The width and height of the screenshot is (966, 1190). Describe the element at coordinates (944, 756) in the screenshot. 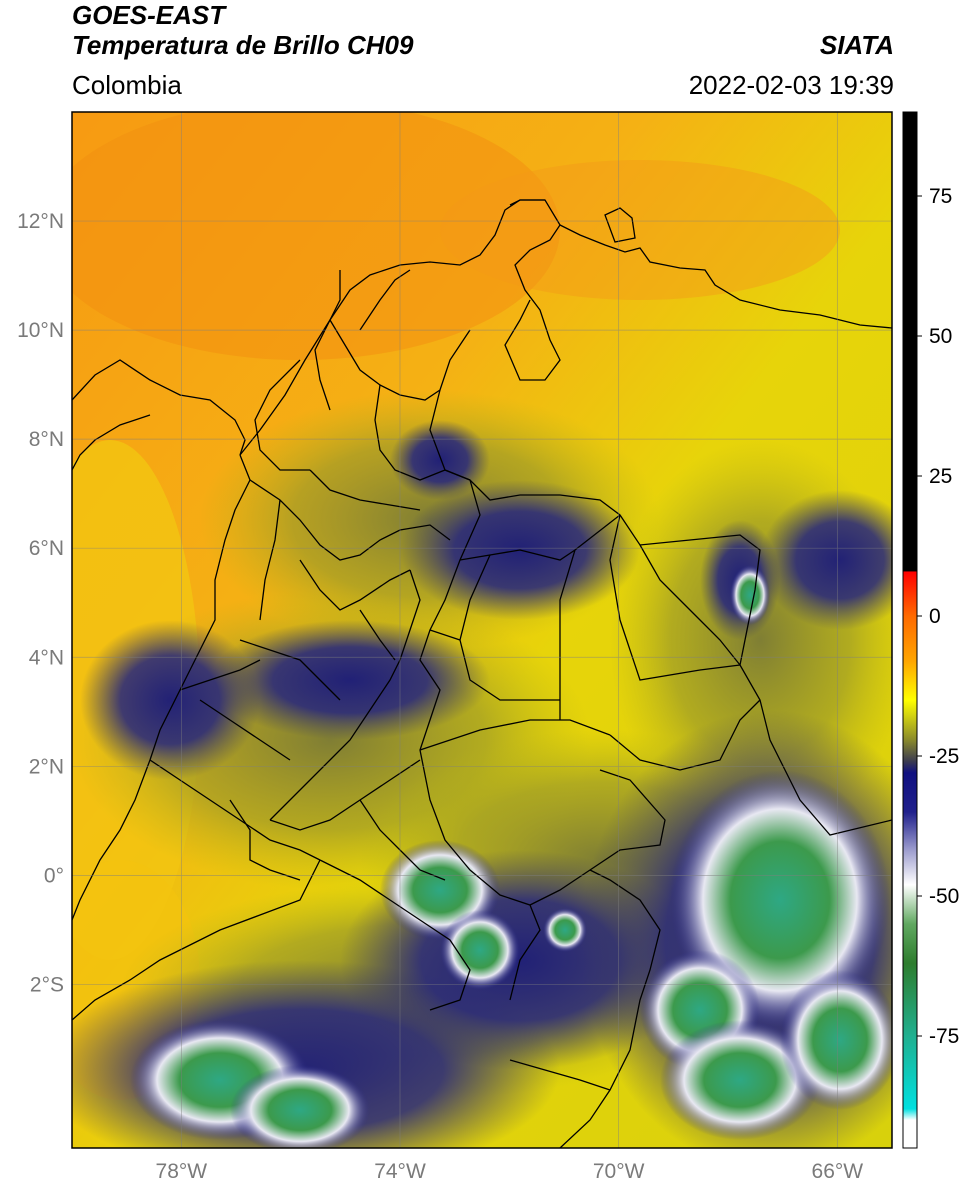

I see `colorbar-tick-label: -25` at that location.